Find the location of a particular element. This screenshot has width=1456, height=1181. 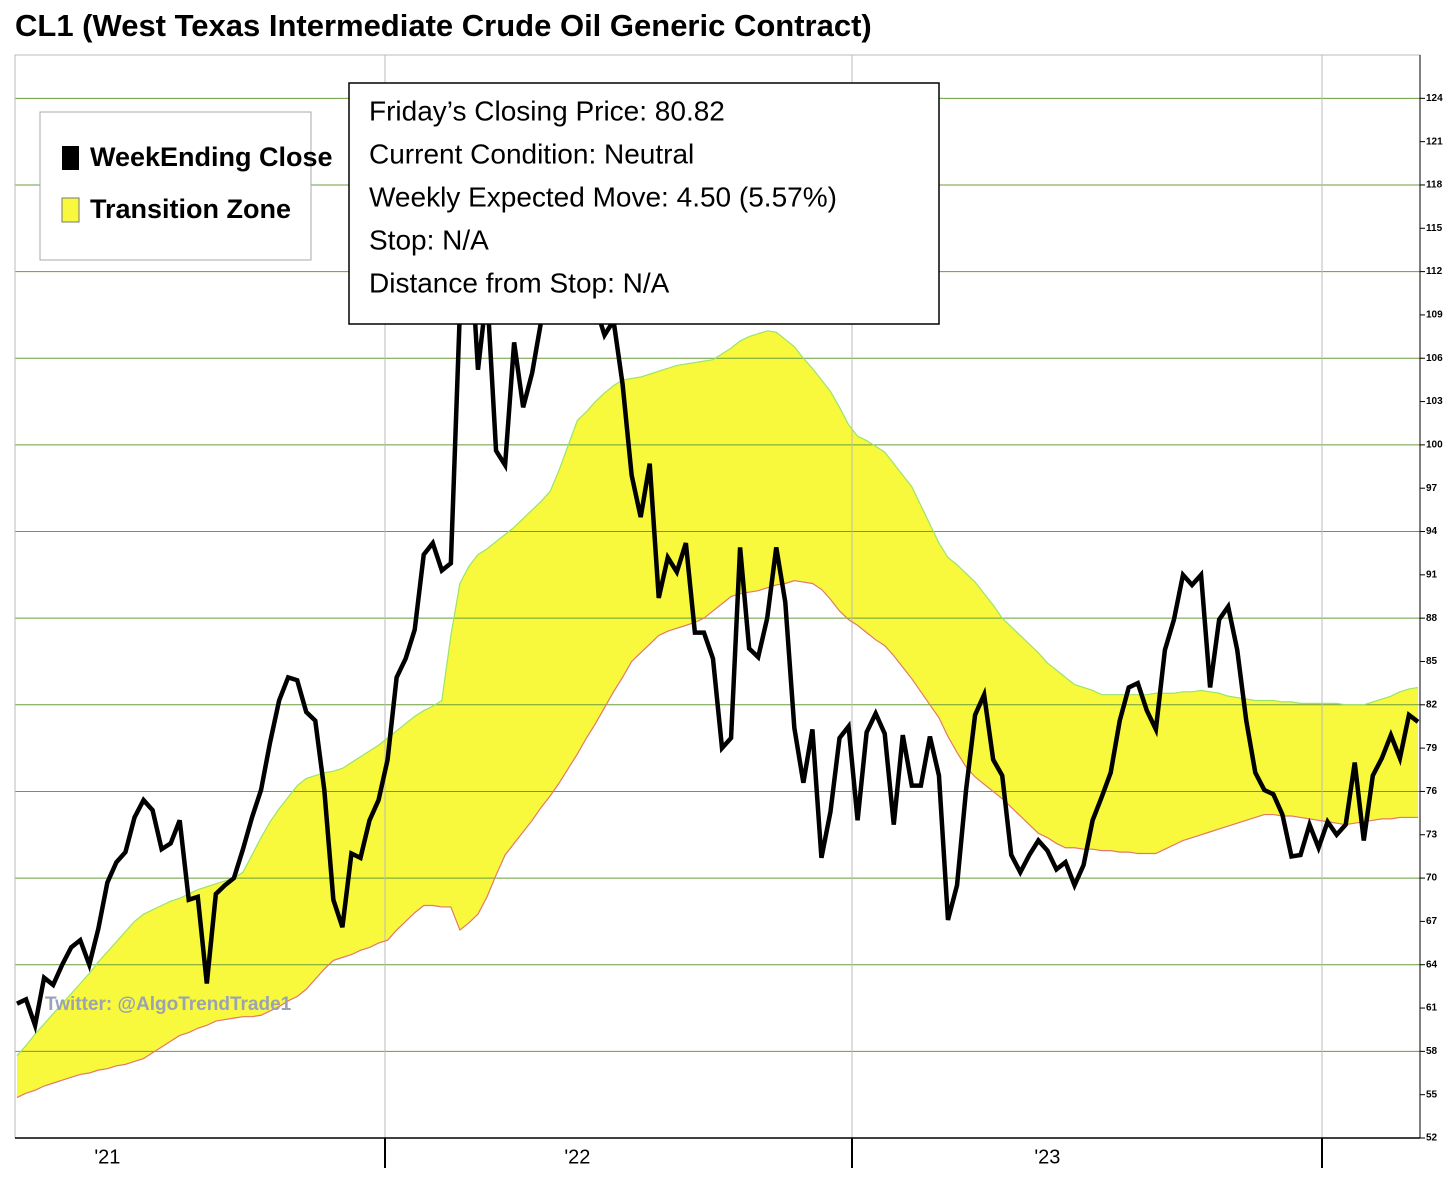

y-tick-label: 91 is located at coordinates (1432, 574).